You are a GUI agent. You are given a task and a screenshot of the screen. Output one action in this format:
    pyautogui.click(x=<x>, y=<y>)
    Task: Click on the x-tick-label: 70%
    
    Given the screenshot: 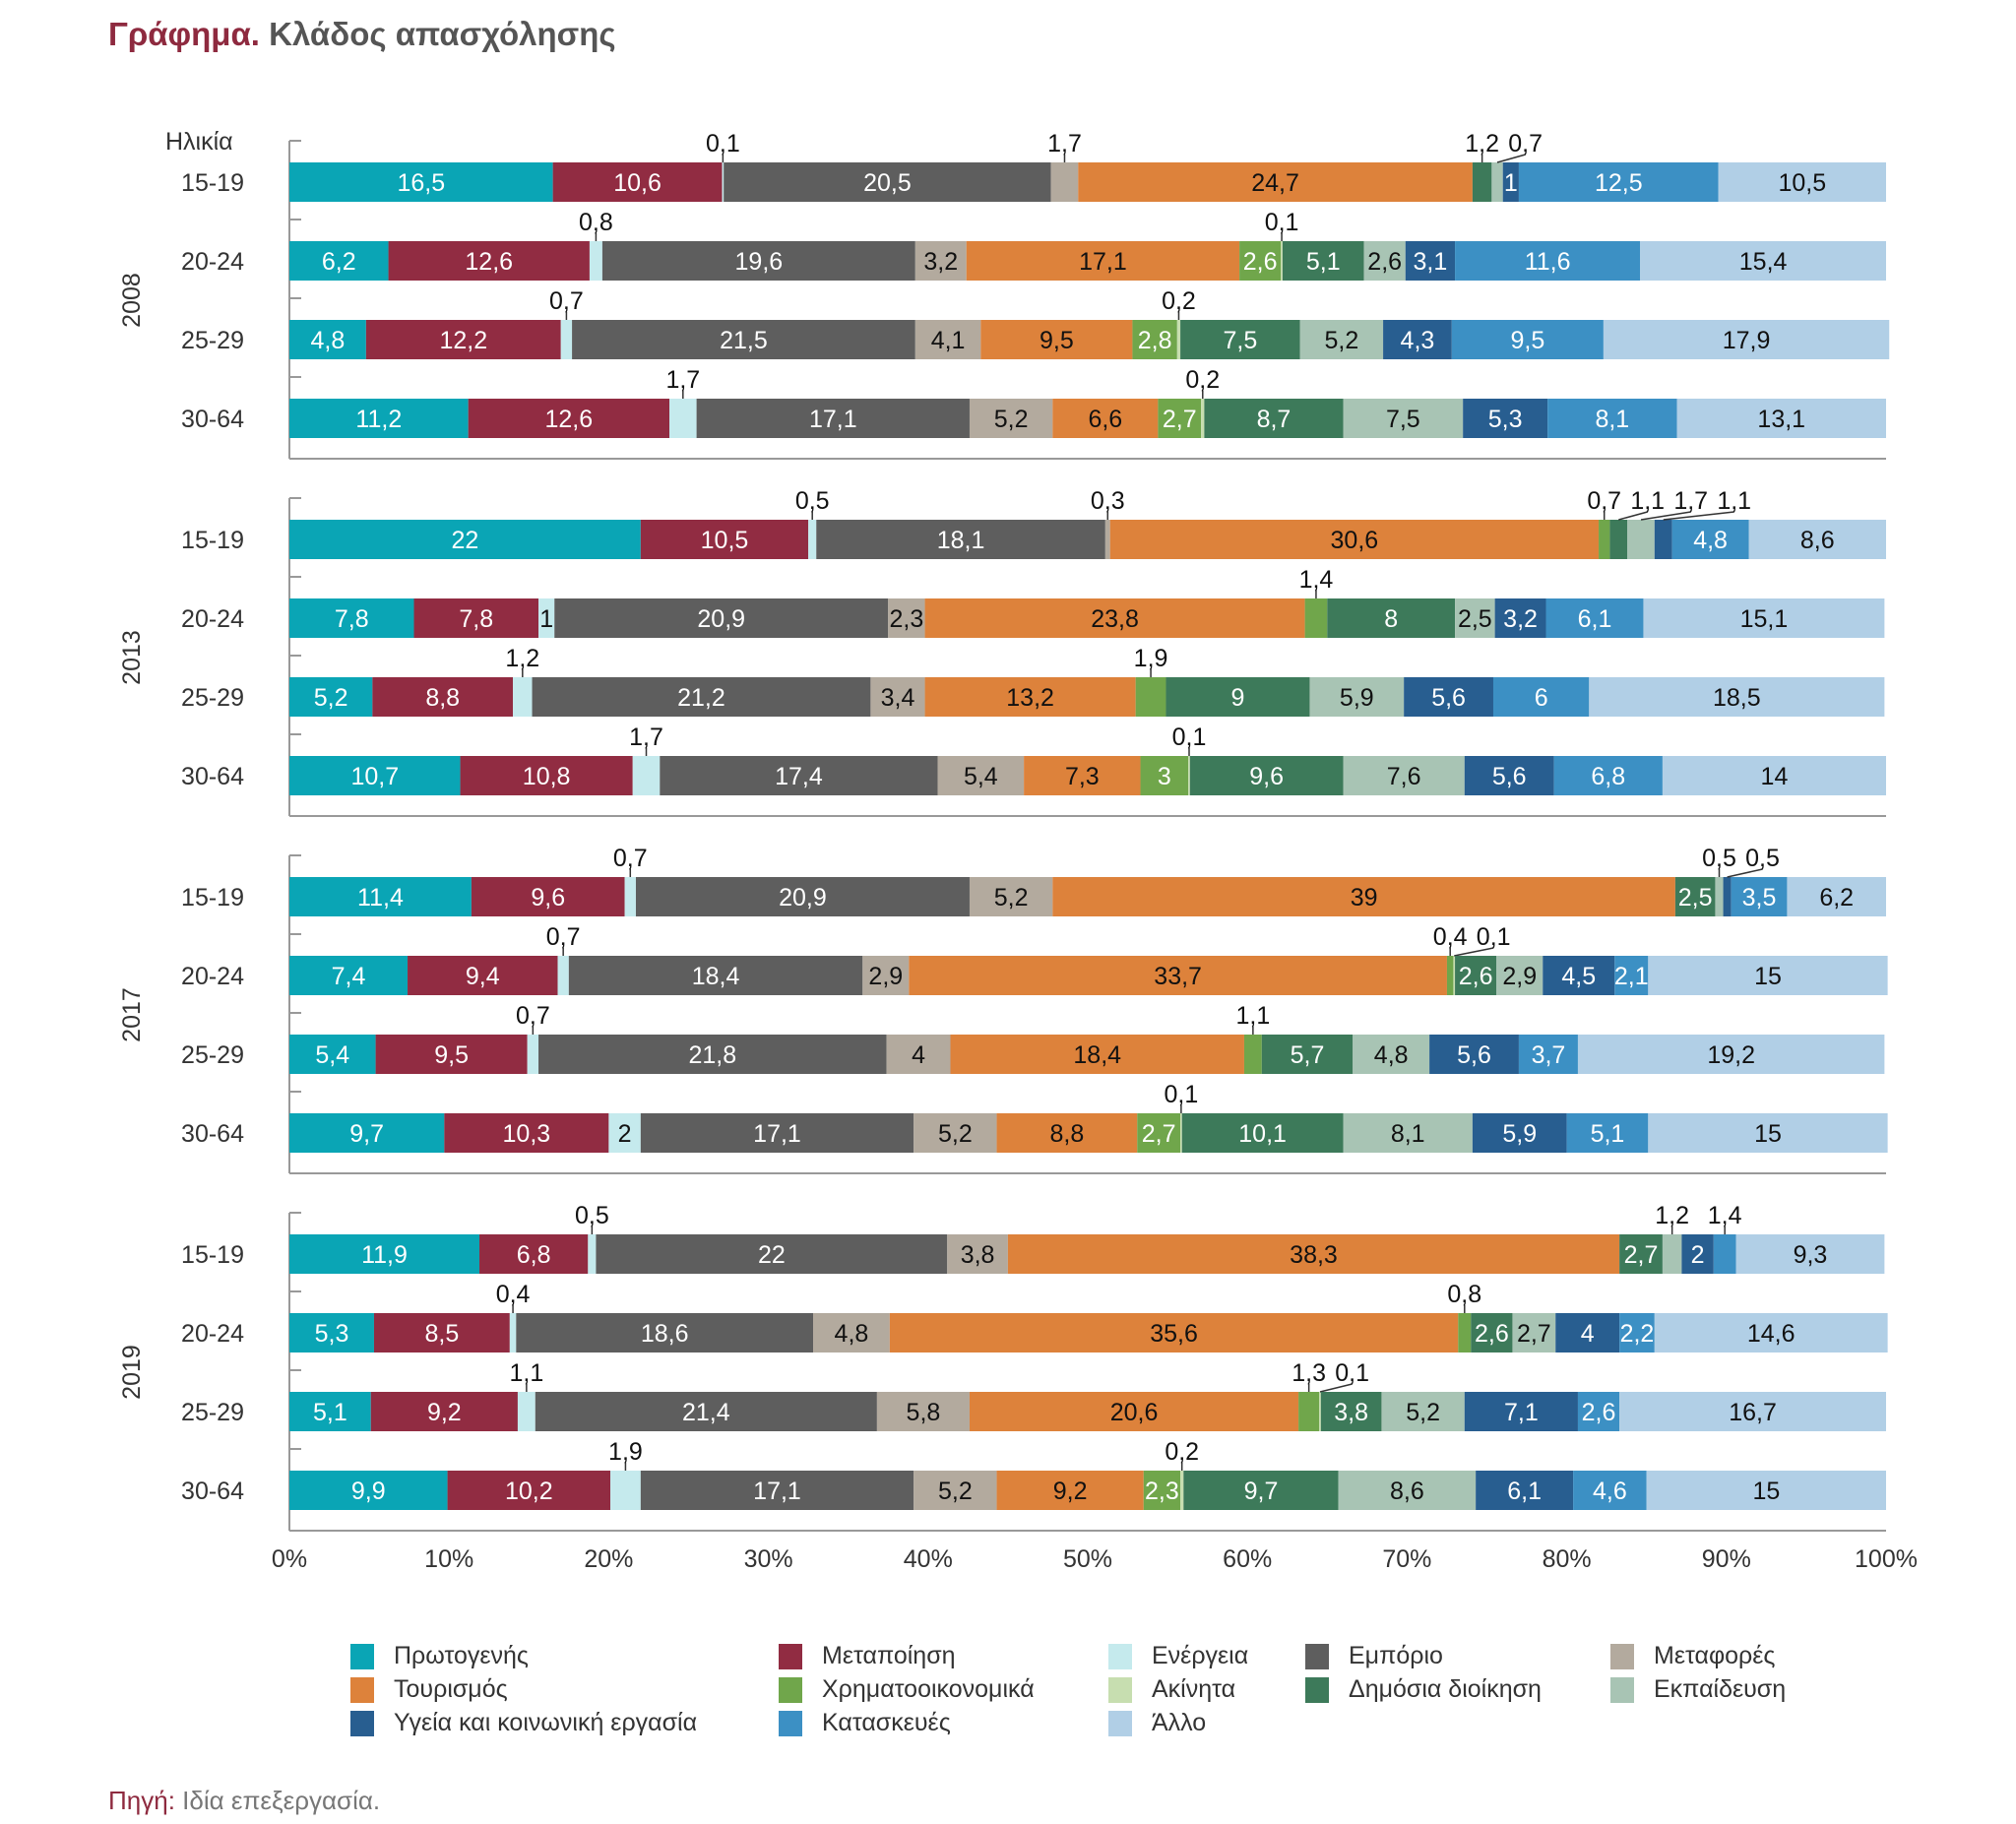 What is the action you would take?
    pyautogui.click(x=1406, y=1559)
    